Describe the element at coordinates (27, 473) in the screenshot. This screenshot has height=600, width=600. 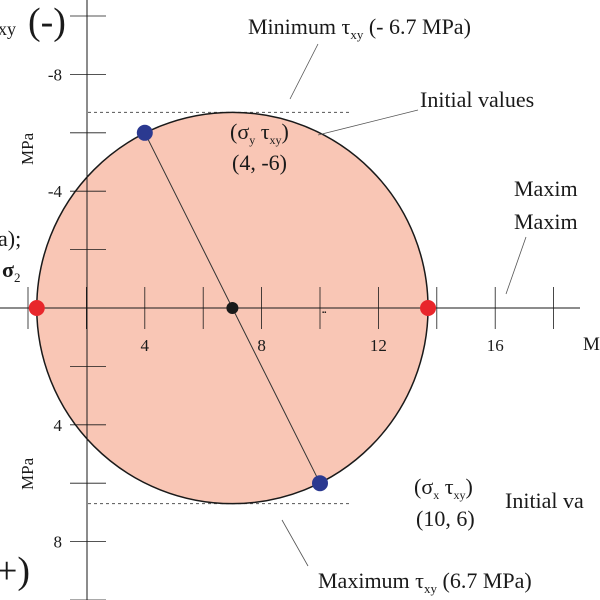
I see `tau-unit-lower: MPa` at that location.